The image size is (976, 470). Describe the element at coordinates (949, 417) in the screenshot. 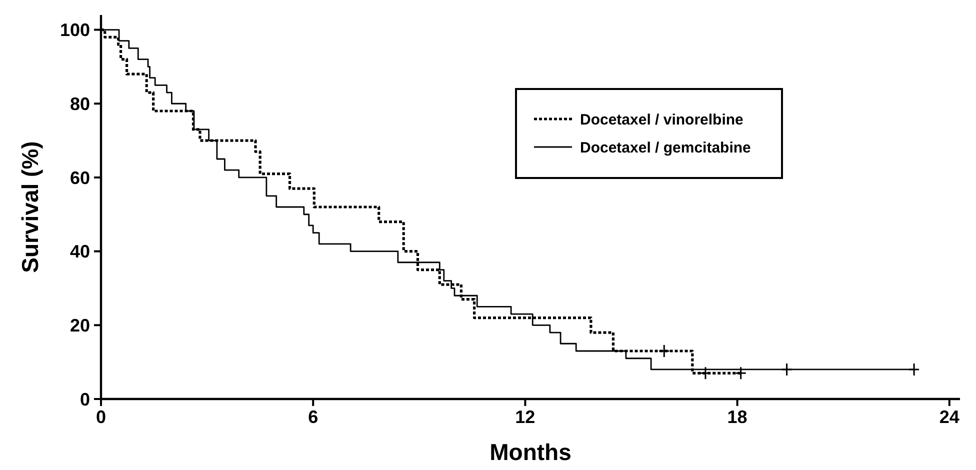

I see `x-tick-label: 24` at that location.